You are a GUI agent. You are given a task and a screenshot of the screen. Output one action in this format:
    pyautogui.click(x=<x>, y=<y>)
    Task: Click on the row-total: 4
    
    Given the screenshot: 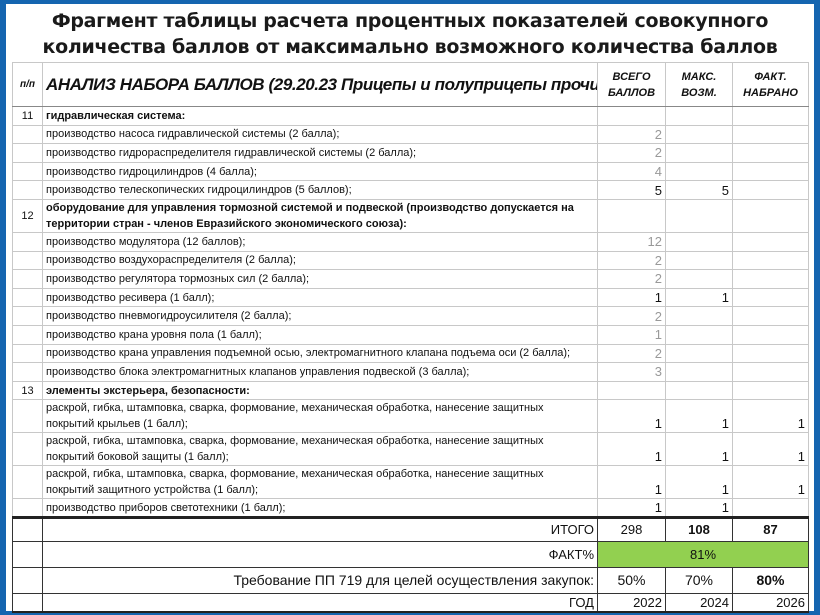 What is the action you would take?
    pyautogui.click(x=631, y=171)
    